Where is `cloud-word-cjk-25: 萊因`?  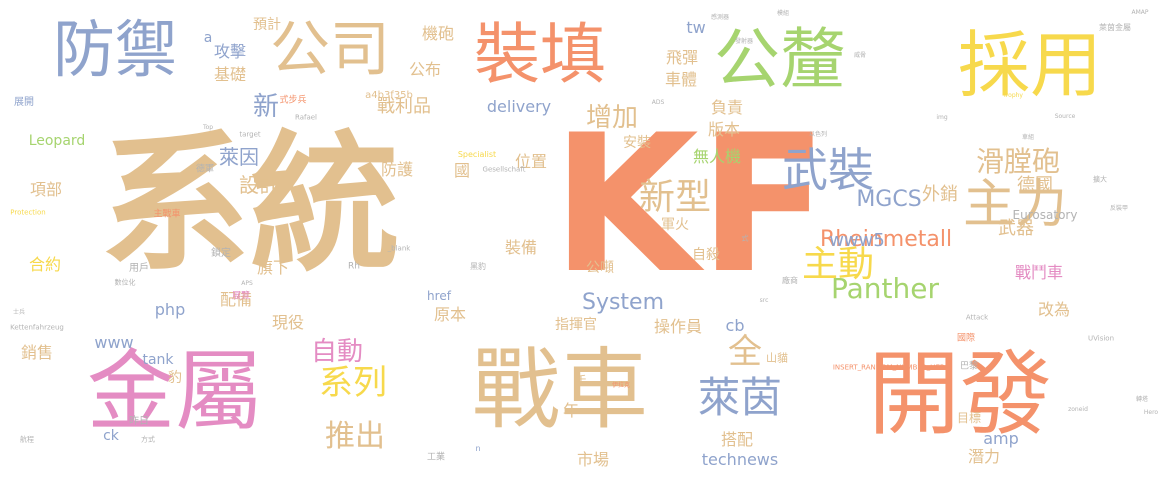 cloud-word-cjk-25: 萊因 is located at coordinates (239, 157).